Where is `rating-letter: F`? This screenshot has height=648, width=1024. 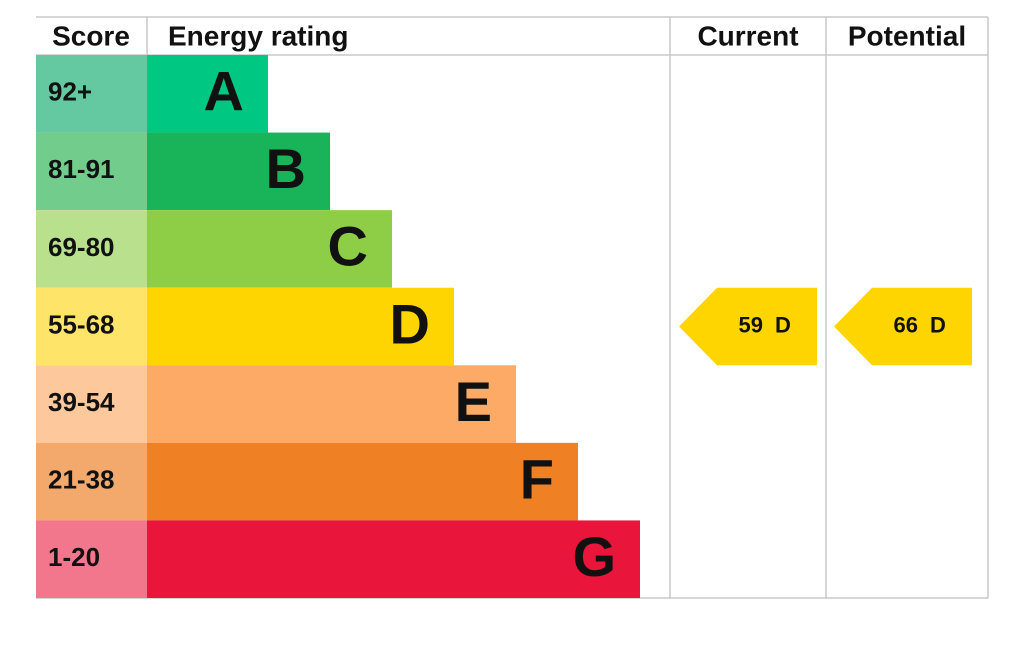
rating-letter: F is located at coordinates (537, 478).